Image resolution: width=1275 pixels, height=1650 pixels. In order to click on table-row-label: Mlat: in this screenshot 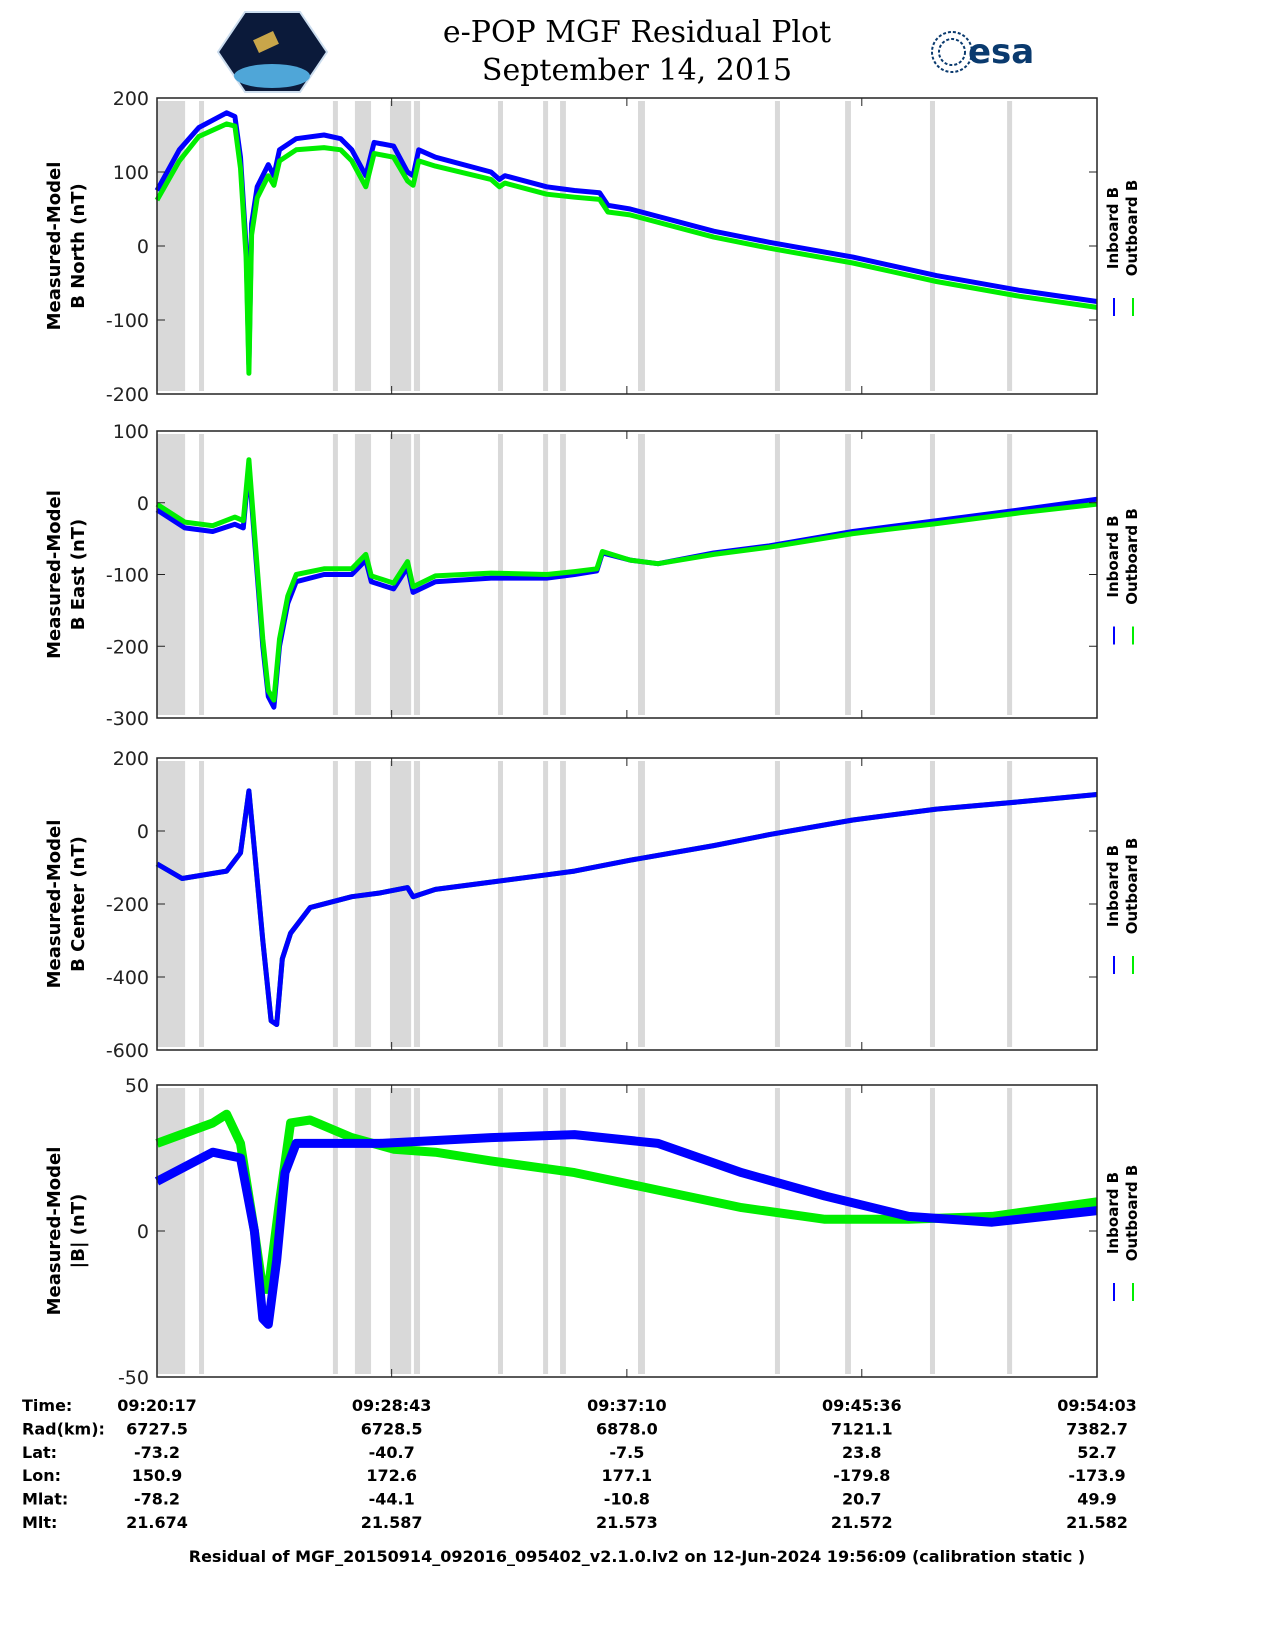, I will do `click(45, 1499)`.